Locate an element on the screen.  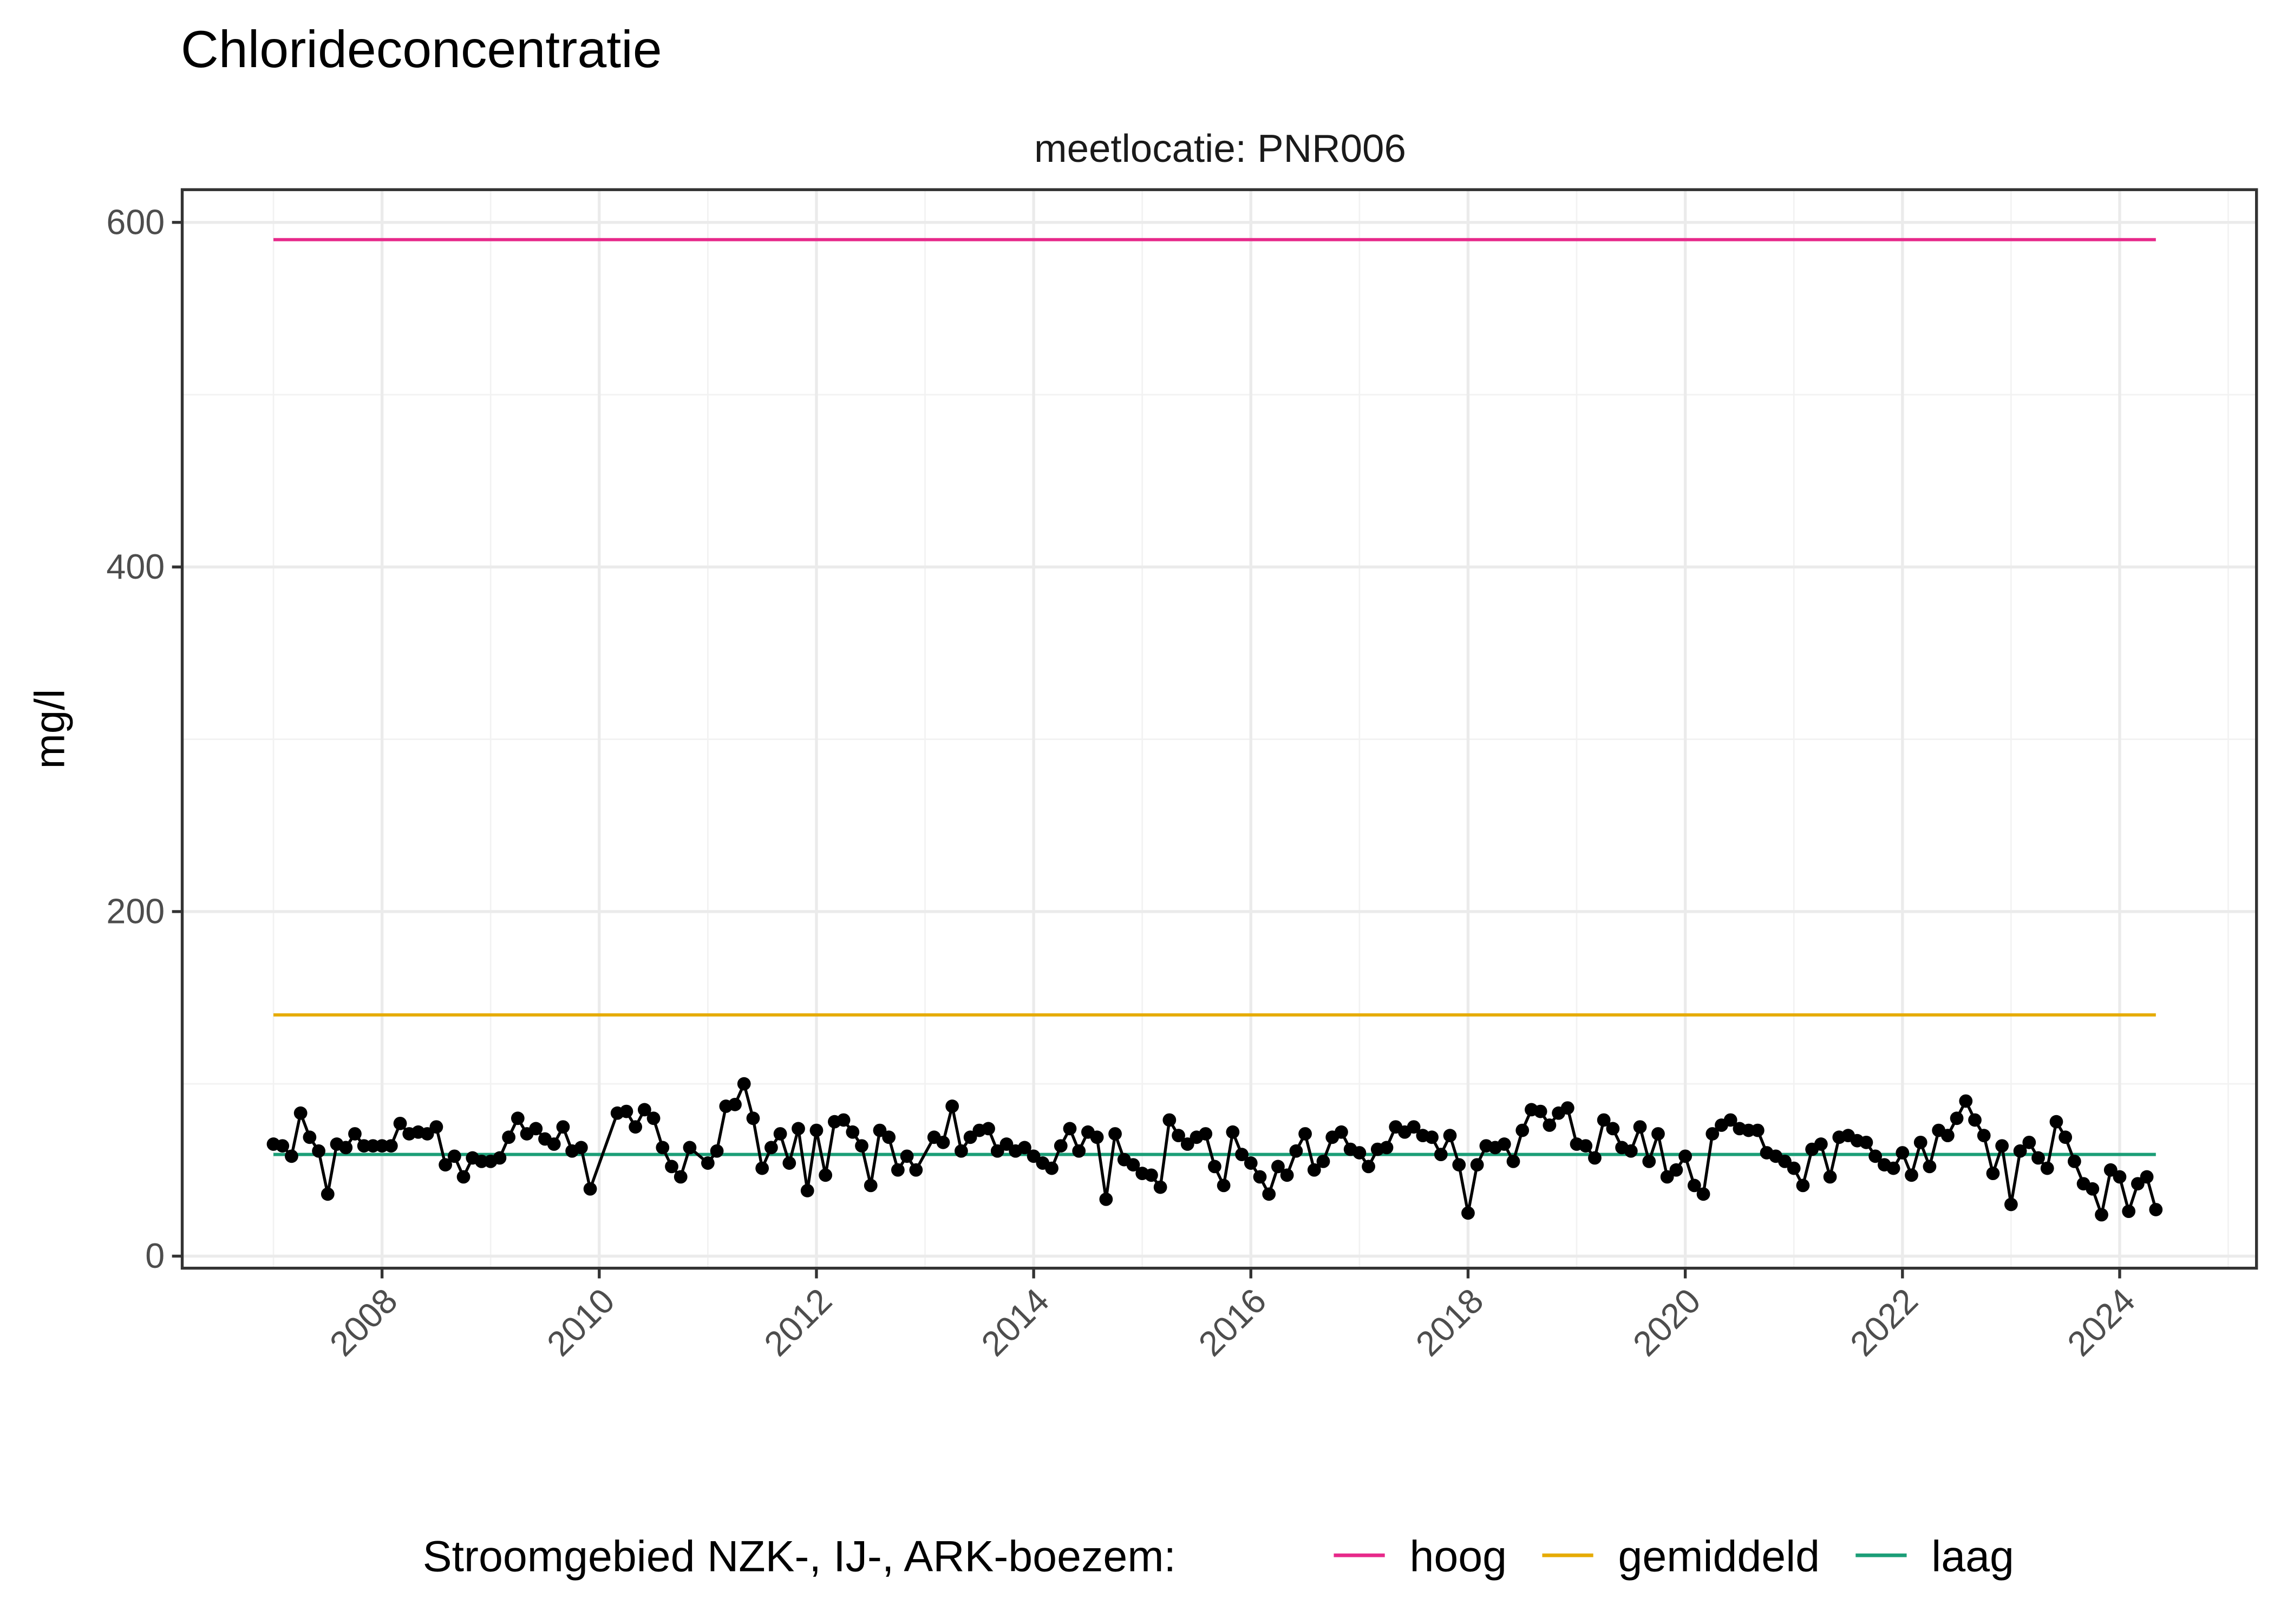
y-tick-label: 0 is located at coordinates (155, 1255).